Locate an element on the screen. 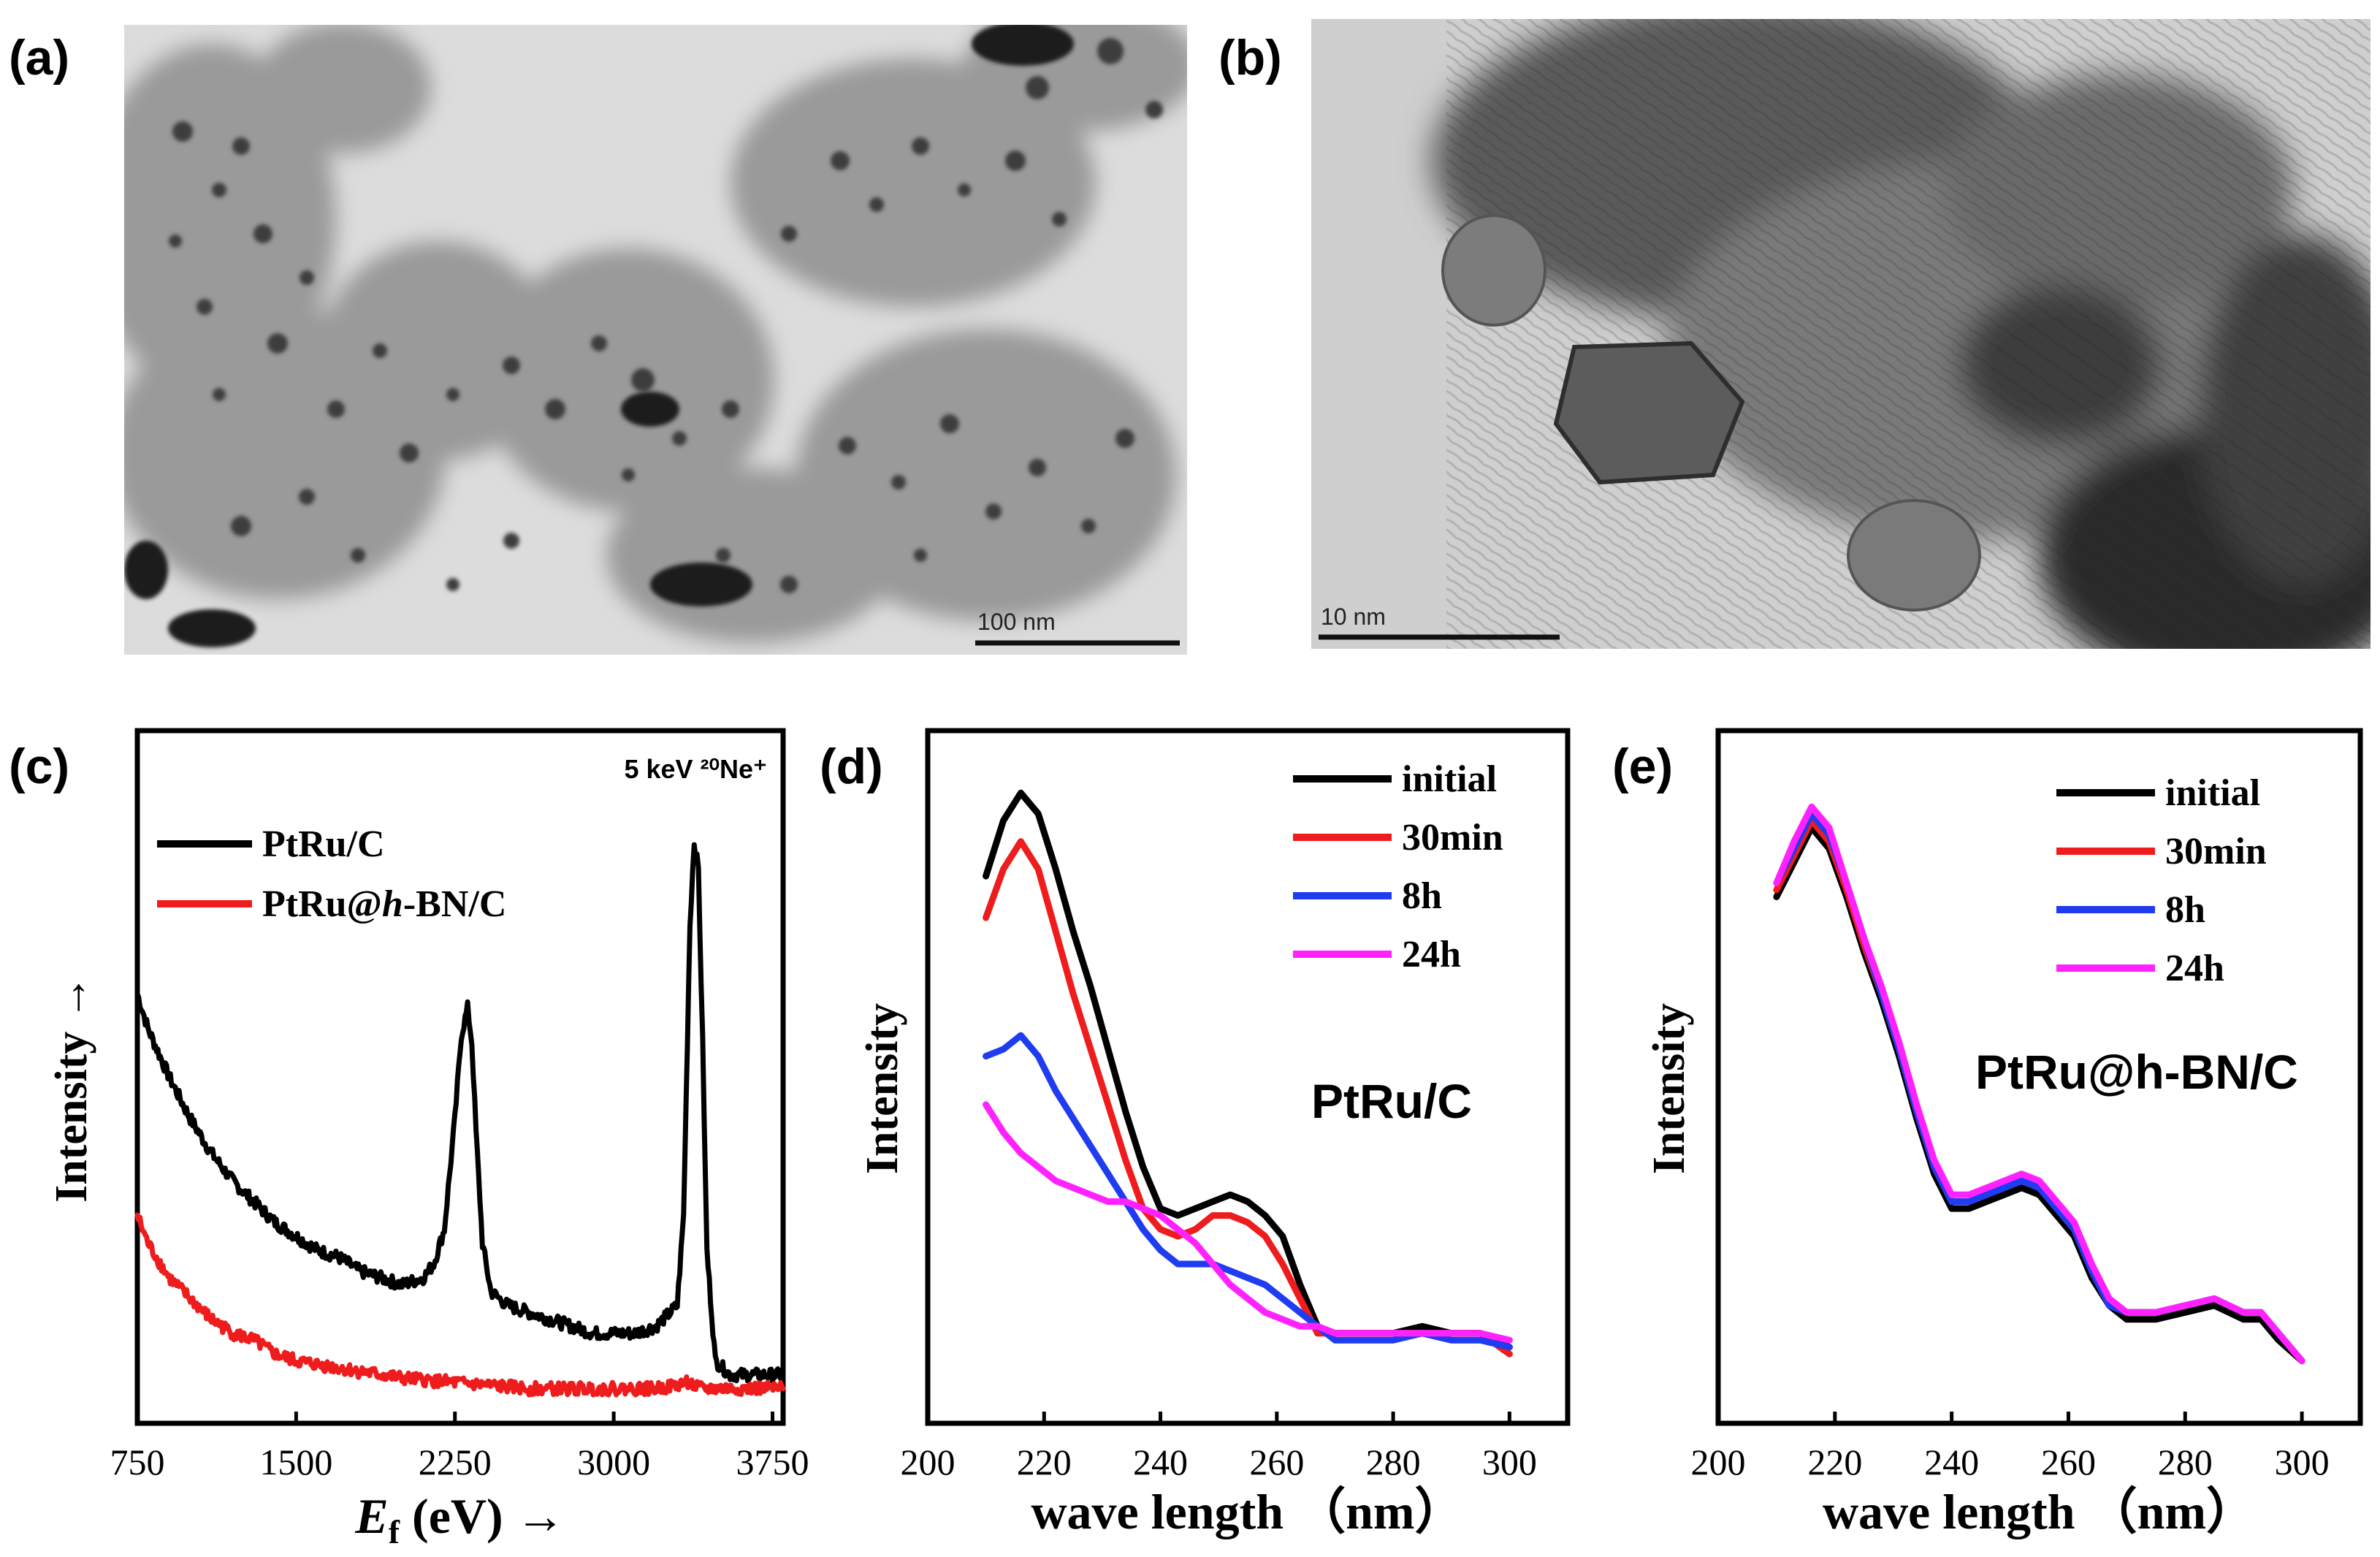 The image size is (2380, 1557). x-axis-label-e: wave length （nm） is located at coordinates (2040, 1512).